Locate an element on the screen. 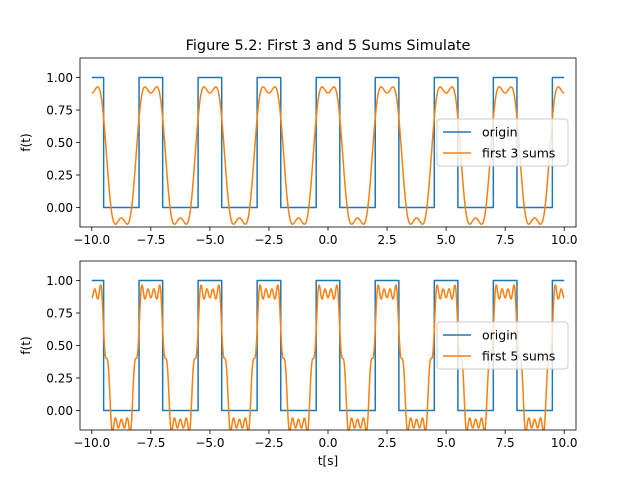 The image size is (640, 480). legend: origin first 3 sums is located at coordinates (502, 142).